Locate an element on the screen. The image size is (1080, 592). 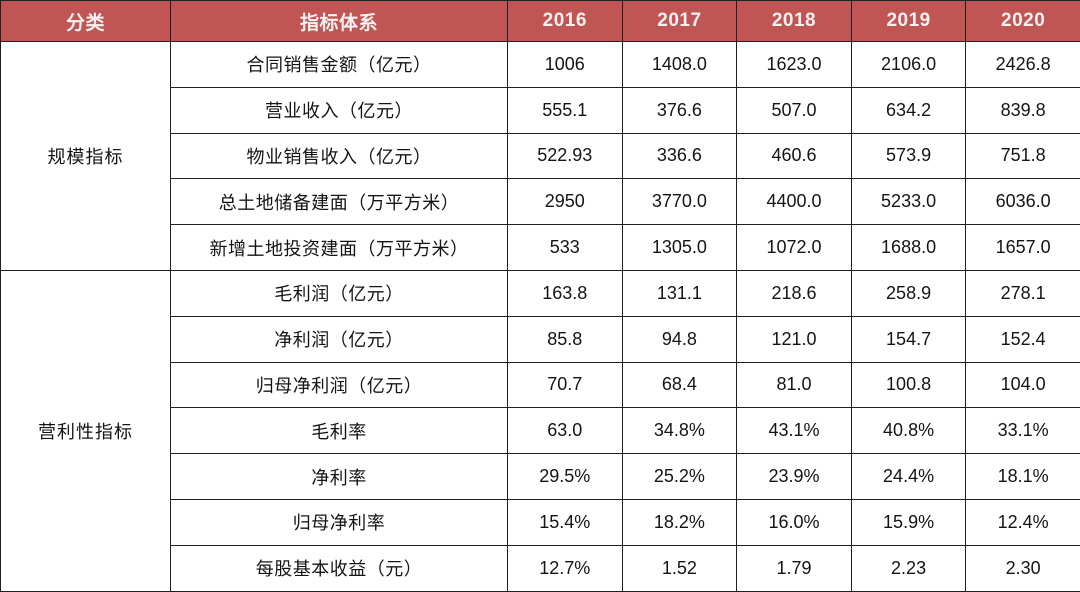
indicator-label: 毛利率 is located at coordinates (339, 431).